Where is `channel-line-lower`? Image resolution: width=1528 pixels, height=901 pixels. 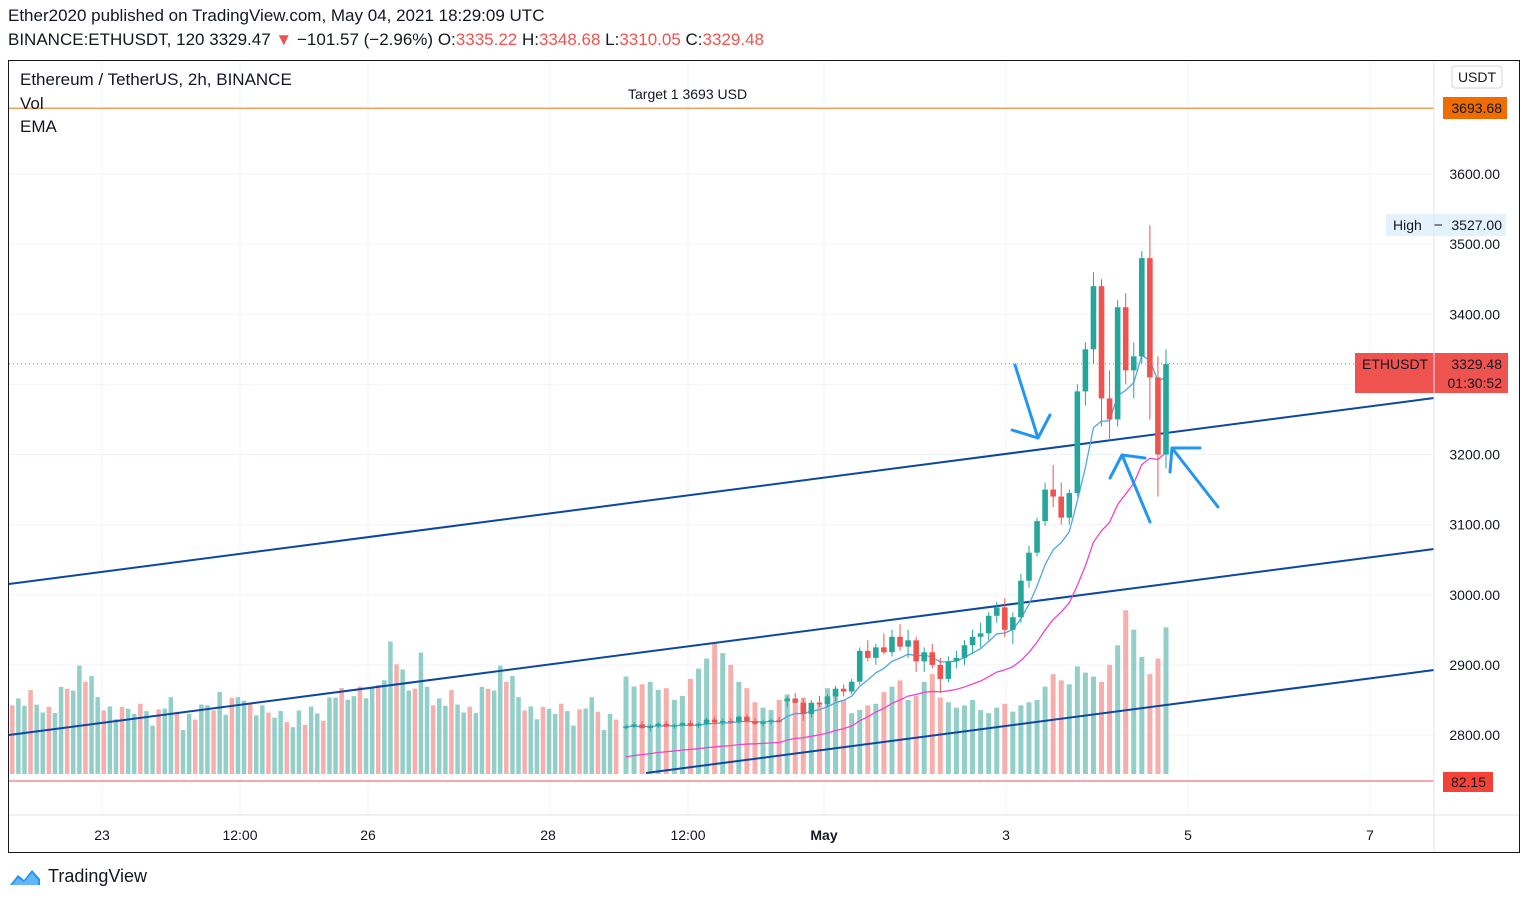 channel-line-lower is located at coordinates (1040, 721).